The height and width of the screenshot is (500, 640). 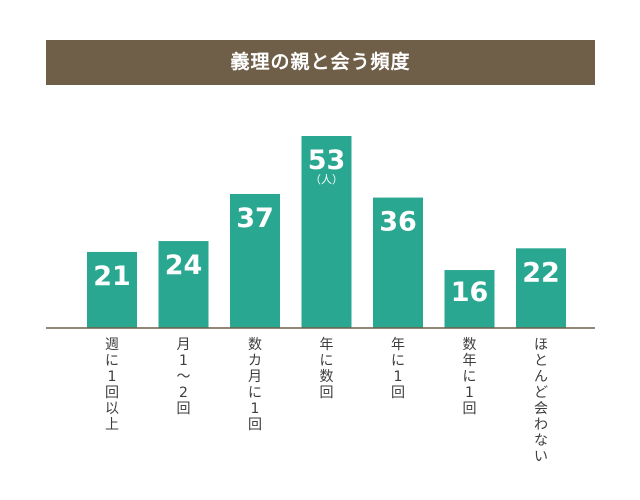 What do you see at coordinates (398, 369) in the screenshot?
I see `category-label: 年に 1 回` at bounding box center [398, 369].